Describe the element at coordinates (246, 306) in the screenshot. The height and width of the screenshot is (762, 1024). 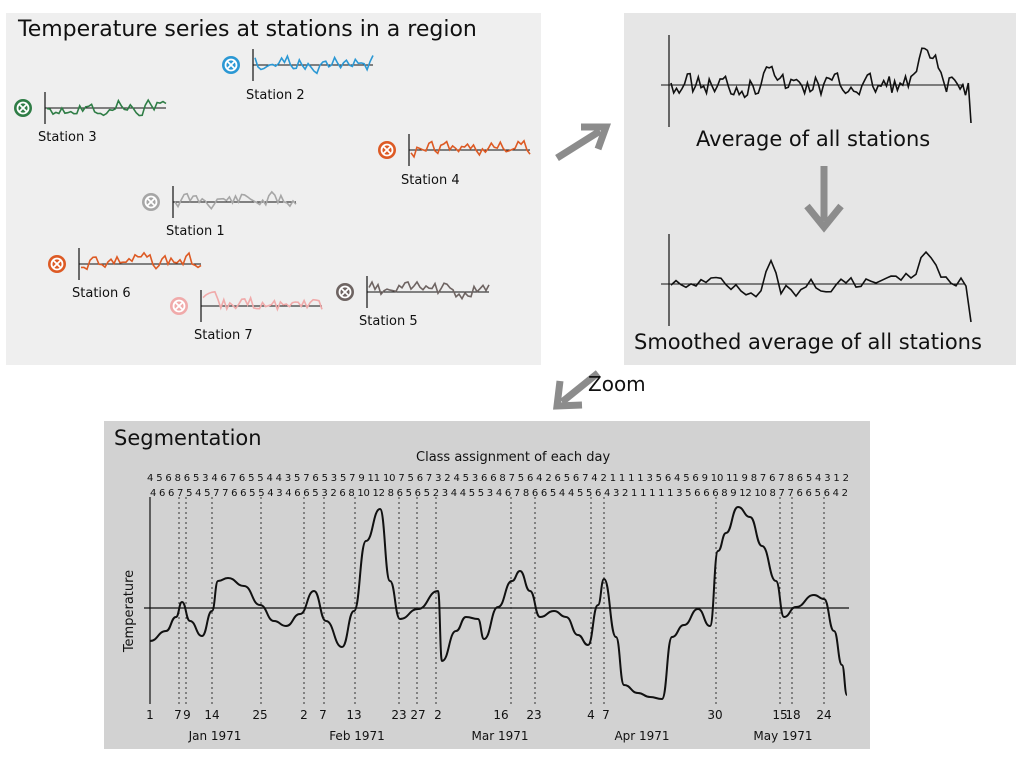
I see `station-7-series` at that location.